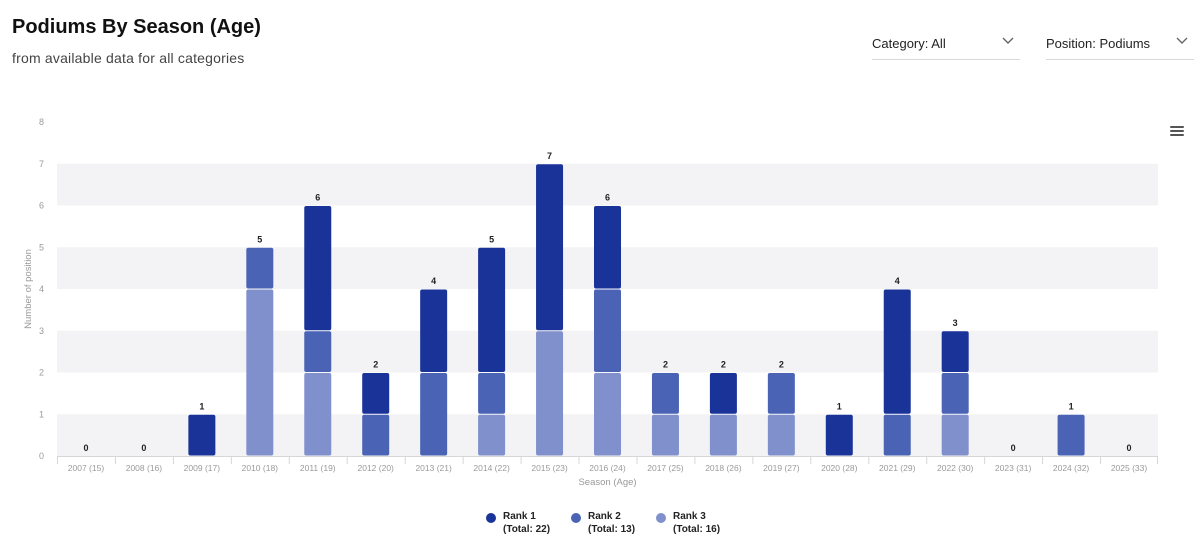 The image size is (1200, 543). What do you see at coordinates (1178, 131) in the screenshot?
I see `hamburger-menu-icon` at bounding box center [1178, 131].